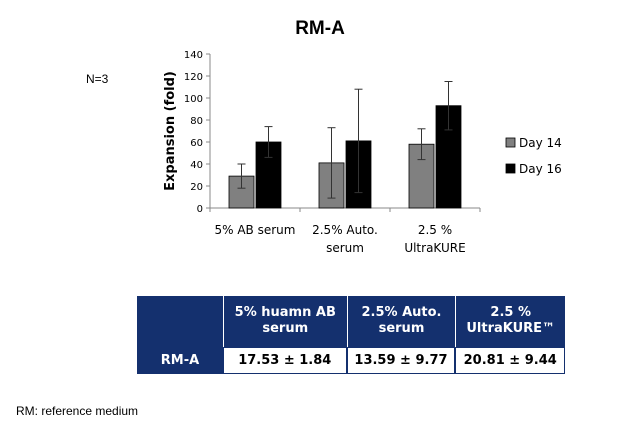  What do you see at coordinates (77, 411) in the screenshot?
I see `footnote: RM: reference medium` at bounding box center [77, 411].